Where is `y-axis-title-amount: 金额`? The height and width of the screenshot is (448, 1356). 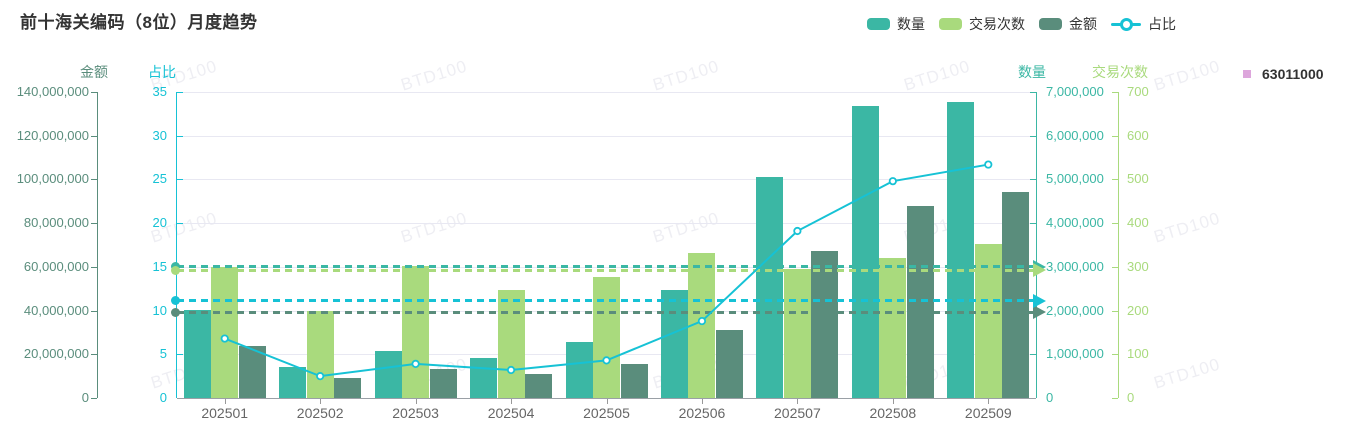 y-axis-title-amount: 金额 is located at coordinates (94, 72).